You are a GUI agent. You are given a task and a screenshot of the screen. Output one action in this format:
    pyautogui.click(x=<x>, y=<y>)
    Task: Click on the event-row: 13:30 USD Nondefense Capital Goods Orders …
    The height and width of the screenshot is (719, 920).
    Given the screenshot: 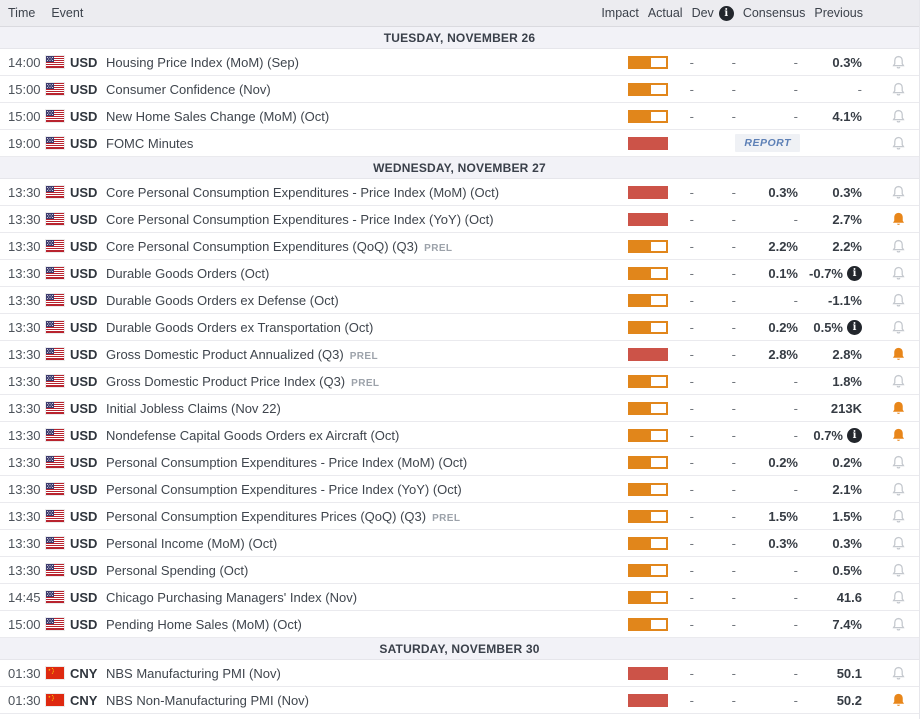 What is the action you would take?
    pyautogui.click(x=459, y=435)
    